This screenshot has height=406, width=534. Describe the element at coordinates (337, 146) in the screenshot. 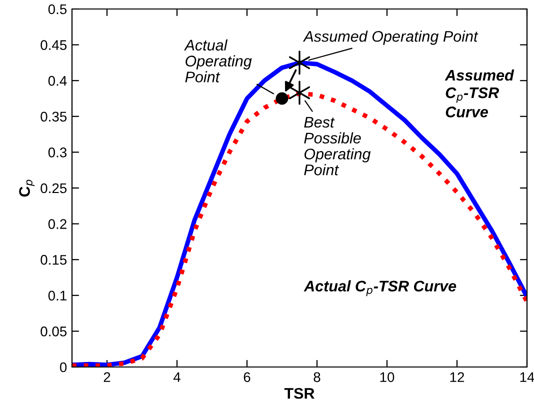

I see `annotation: Best Possible Operating Point` at that location.